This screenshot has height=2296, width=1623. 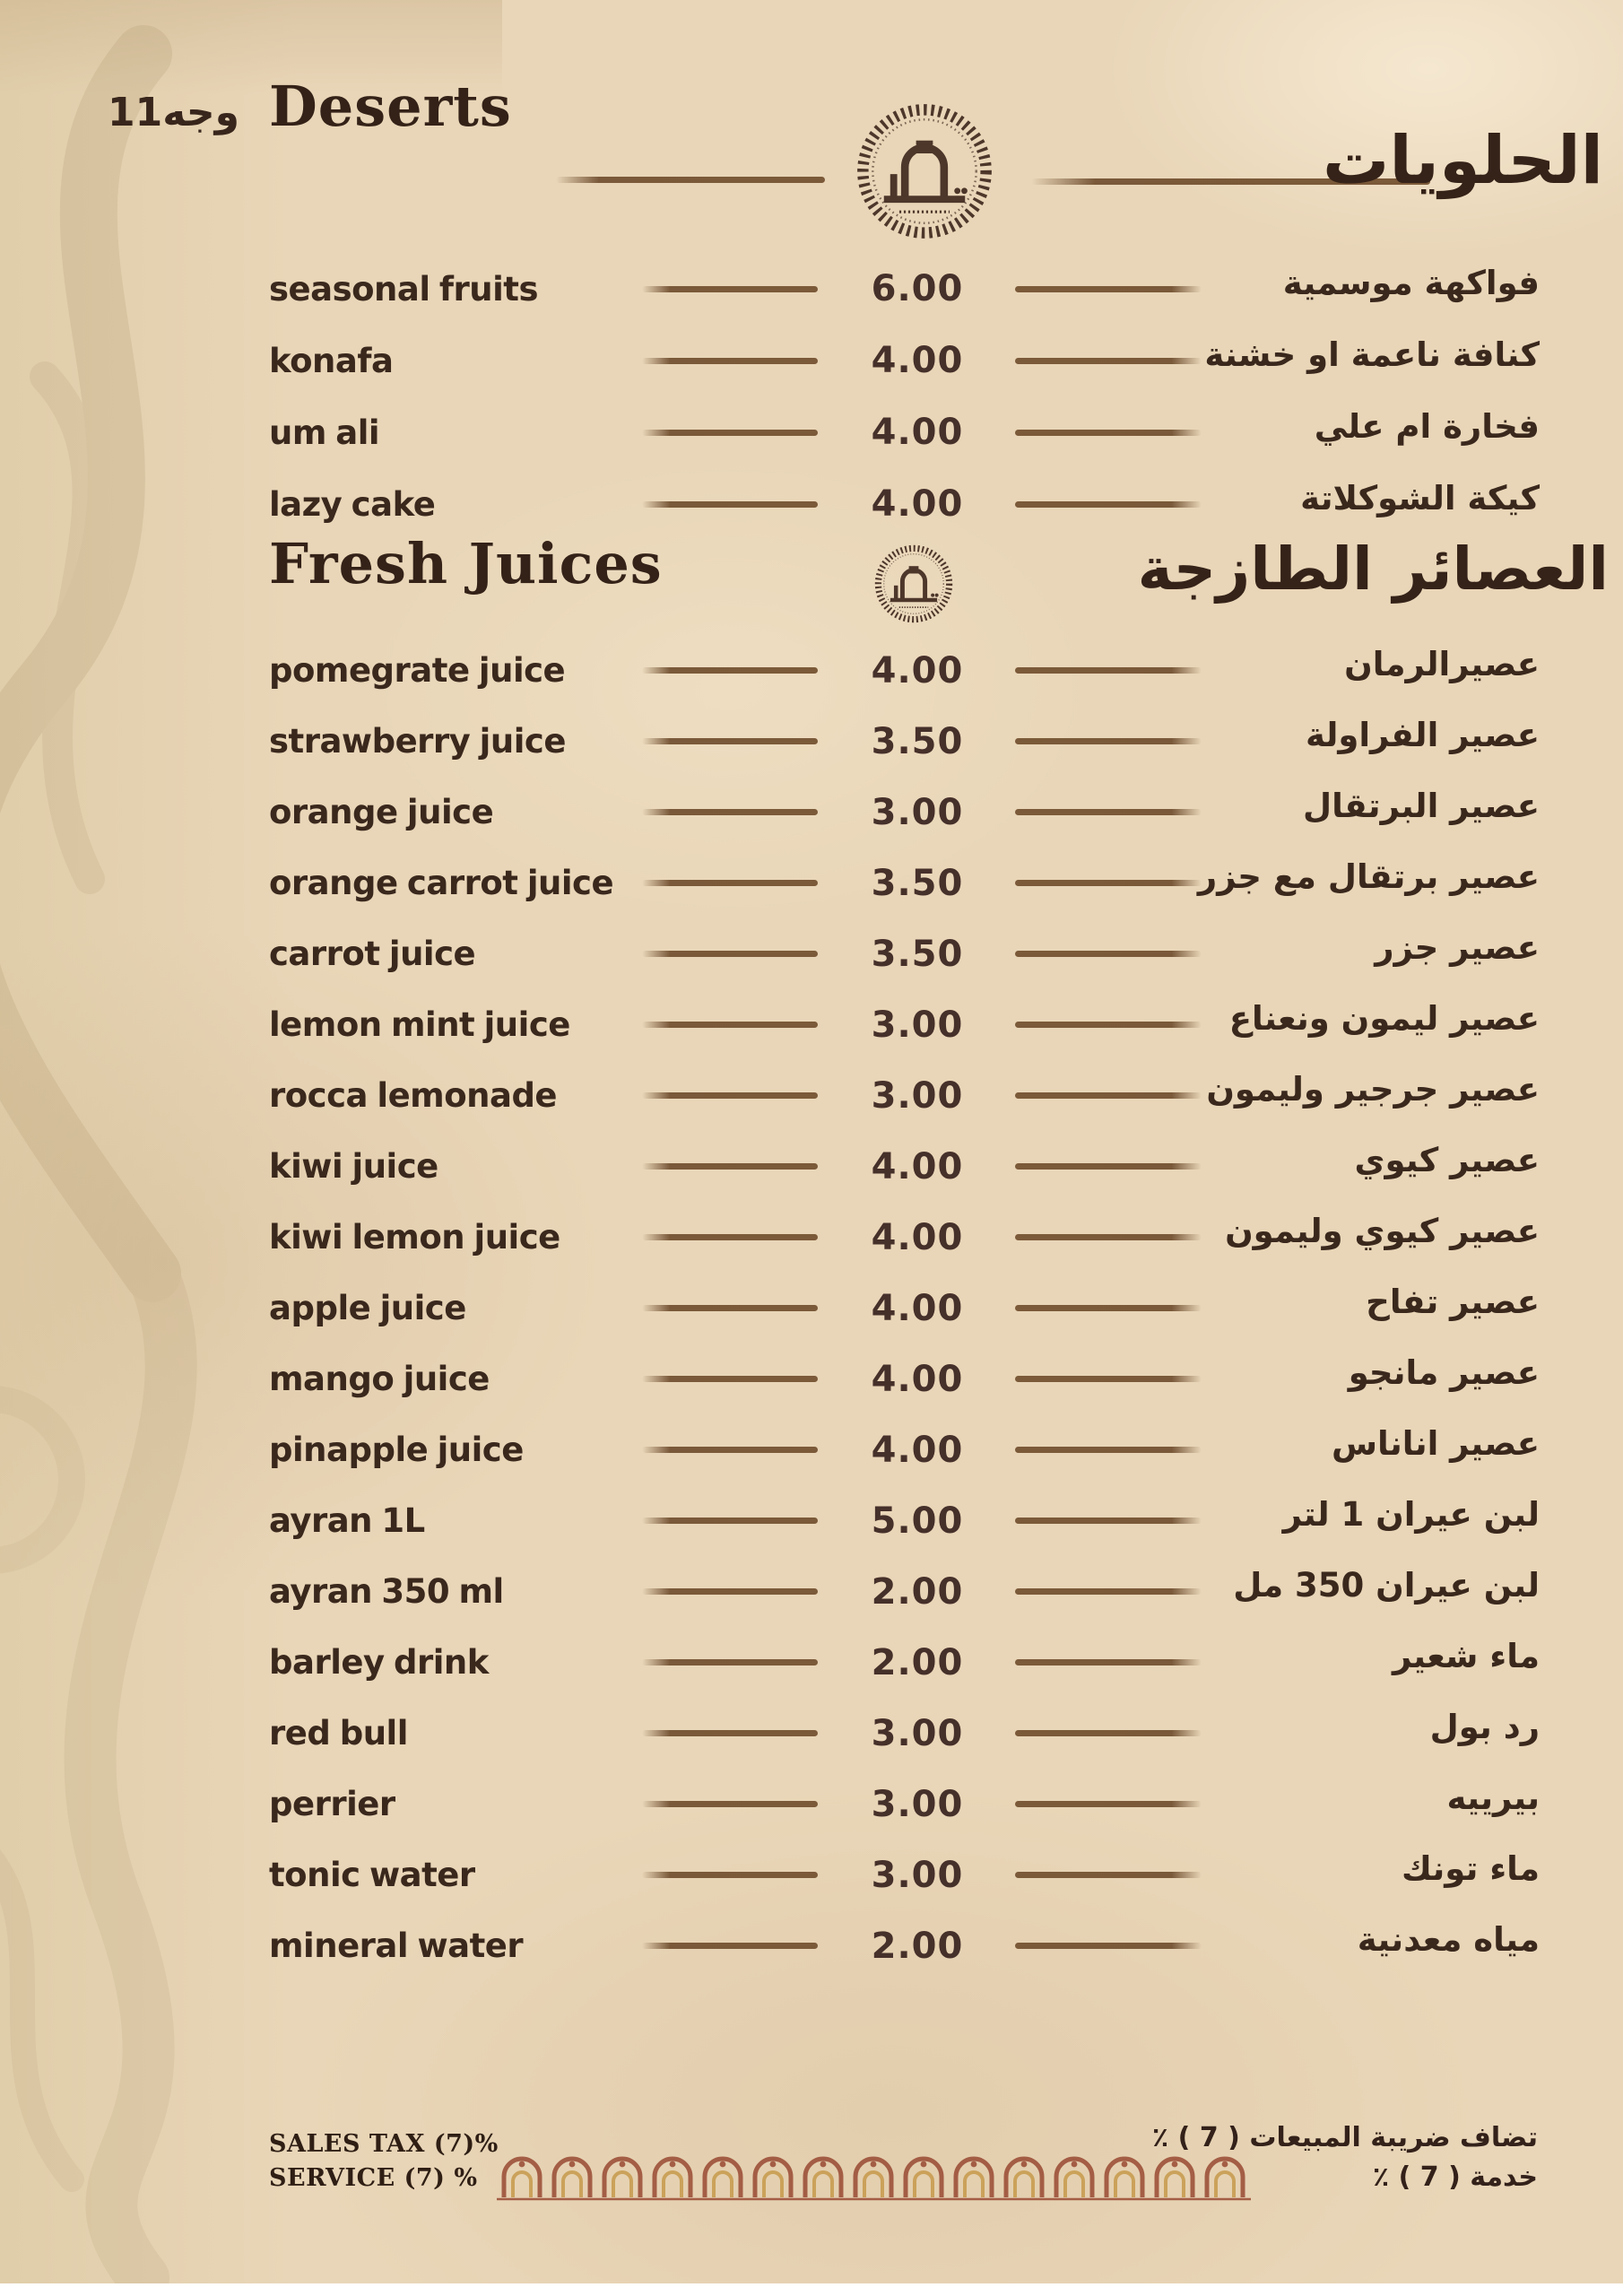 I want to click on item-price: 2.00, so click(x=917, y=1591).